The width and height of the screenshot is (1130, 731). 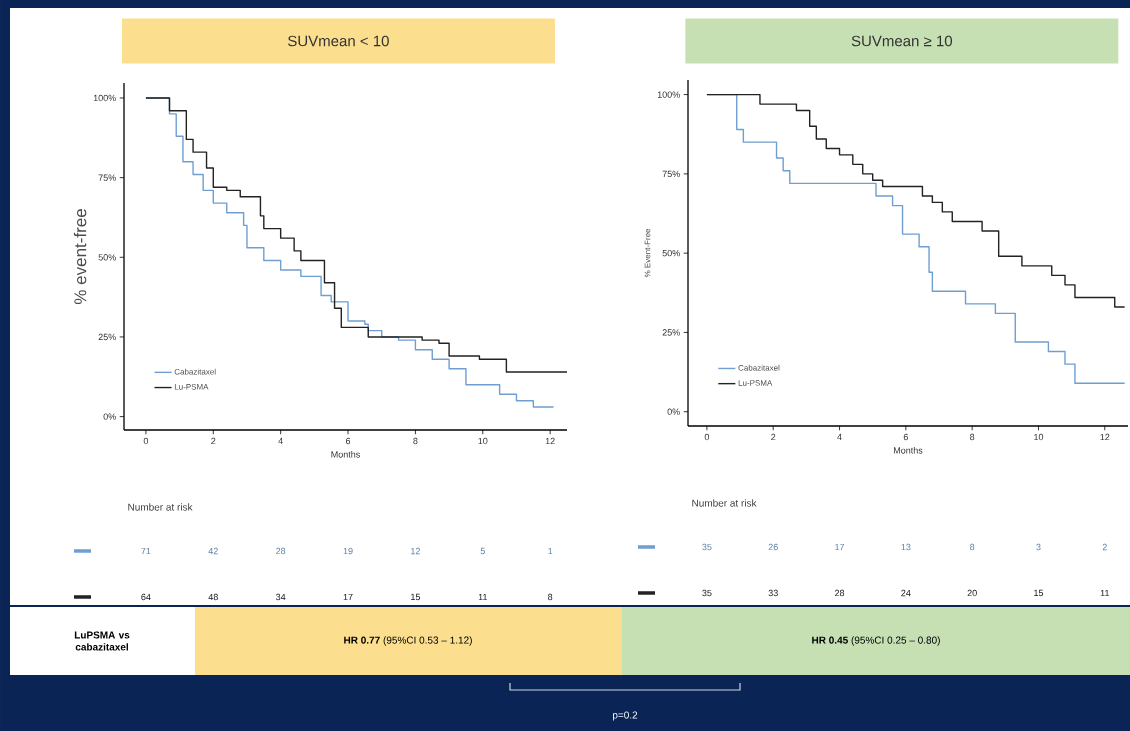 I want to click on y-axis-title: % event-free, so click(x=80, y=257).